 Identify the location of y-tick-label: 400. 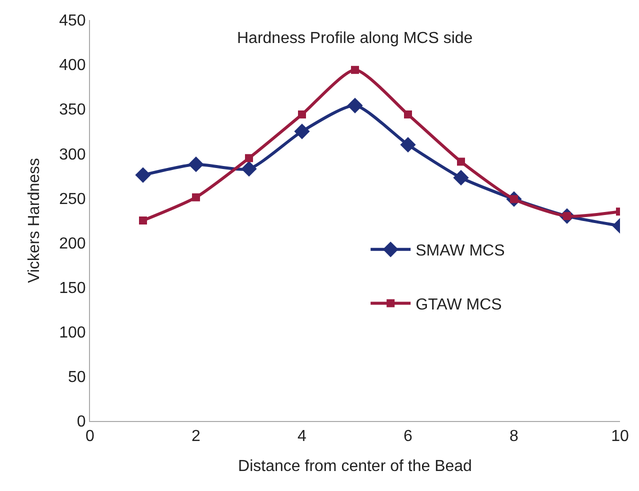
(72, 65).